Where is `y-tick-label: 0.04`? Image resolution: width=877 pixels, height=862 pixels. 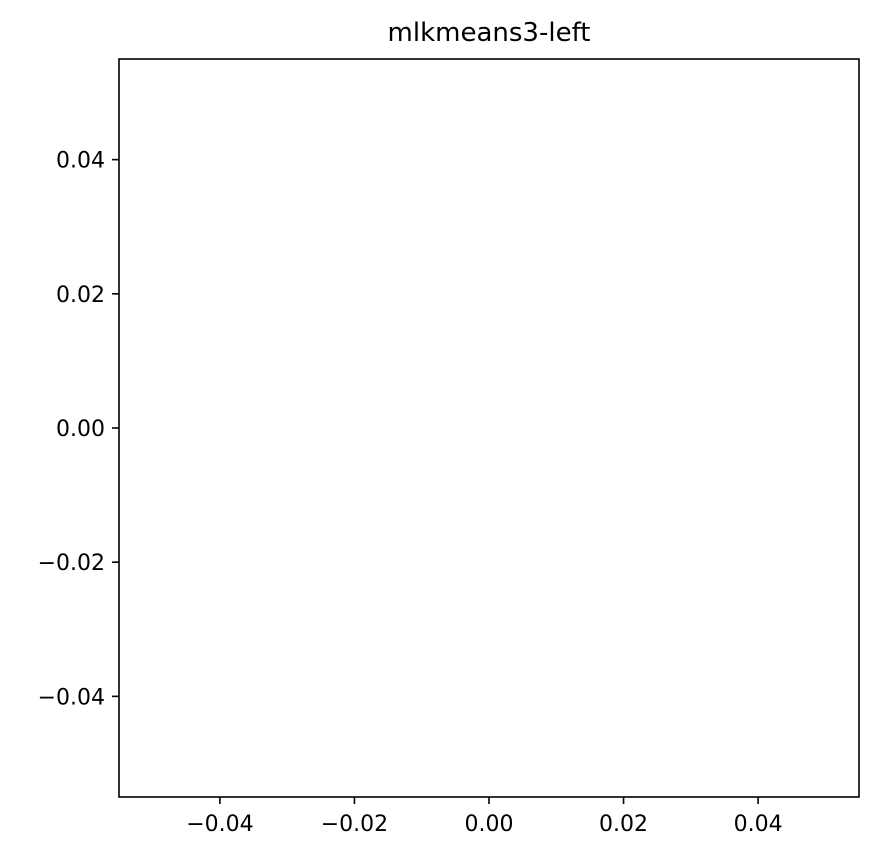
y-tick-label: 0.04 is located at coordinates (80, 161).